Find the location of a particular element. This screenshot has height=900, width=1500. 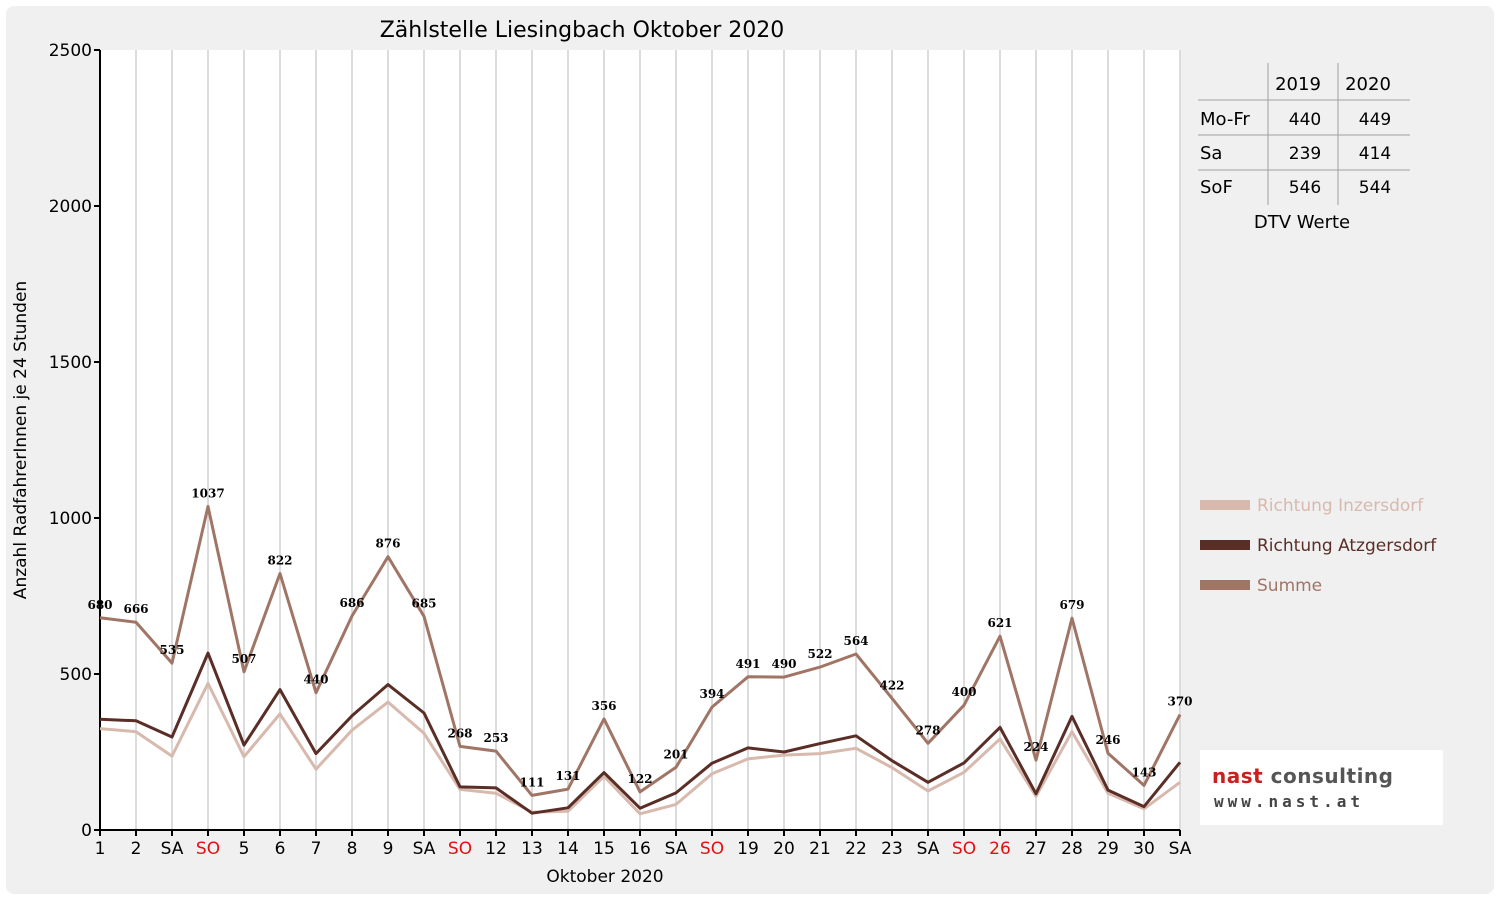

data-label: 491 is located at coordinates (747, 664).